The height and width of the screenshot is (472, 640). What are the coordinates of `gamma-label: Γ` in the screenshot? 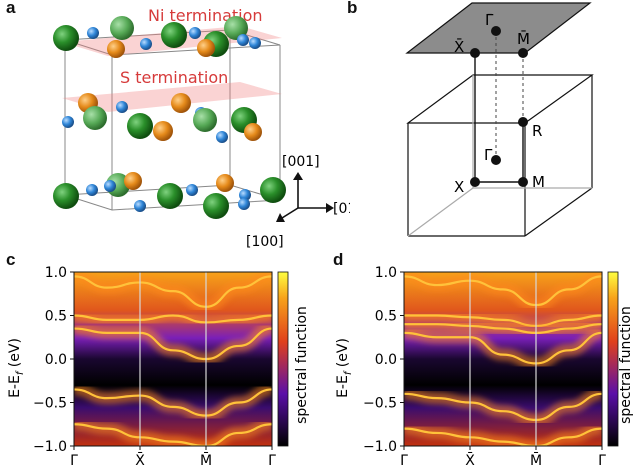 It's located at (488, 155).